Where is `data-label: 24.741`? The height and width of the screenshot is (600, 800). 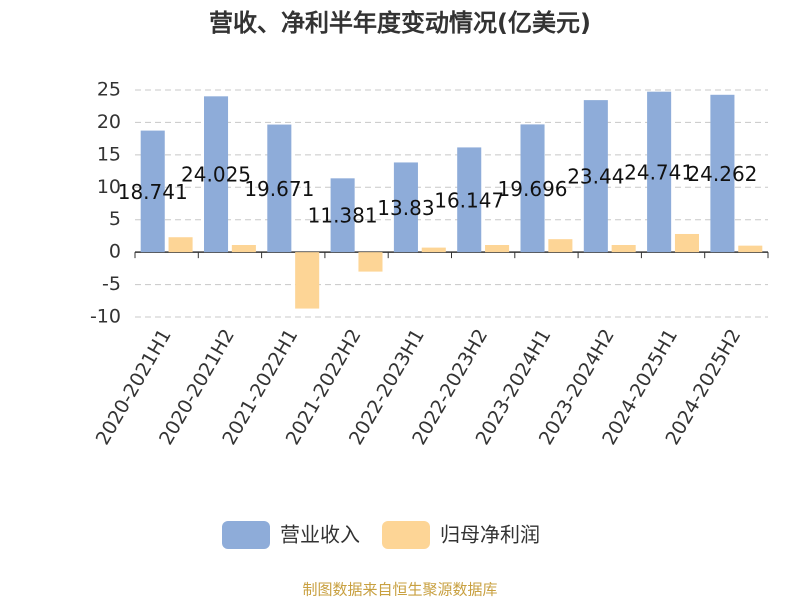
data-label: 24.741 is located at coordinates (659, 172).